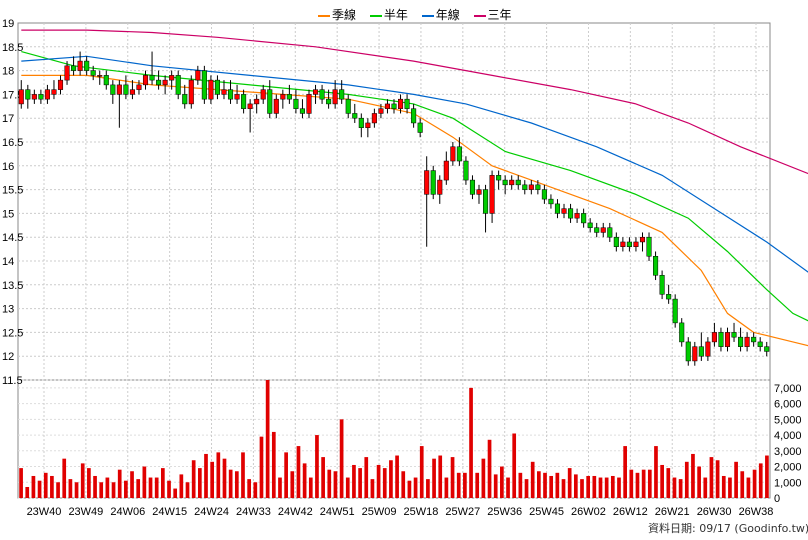  What do you see at coordinates (499, 15) in the screenshot?
I see `legend-label-3yr: 三年` at bounding box center [499, 15].